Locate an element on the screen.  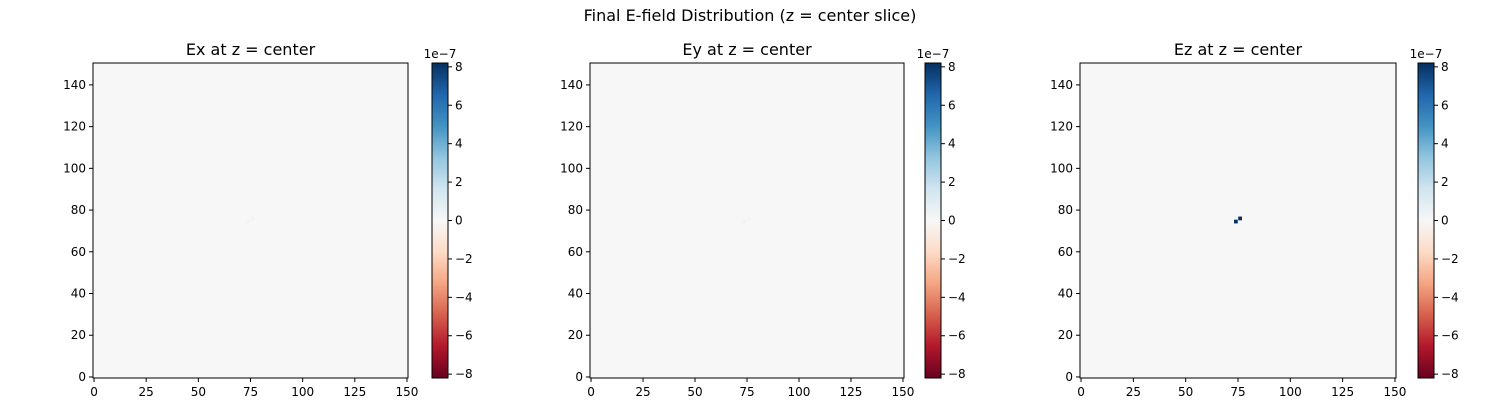
subplot-title: Ey at z = center is located at coordinates (747, 49).